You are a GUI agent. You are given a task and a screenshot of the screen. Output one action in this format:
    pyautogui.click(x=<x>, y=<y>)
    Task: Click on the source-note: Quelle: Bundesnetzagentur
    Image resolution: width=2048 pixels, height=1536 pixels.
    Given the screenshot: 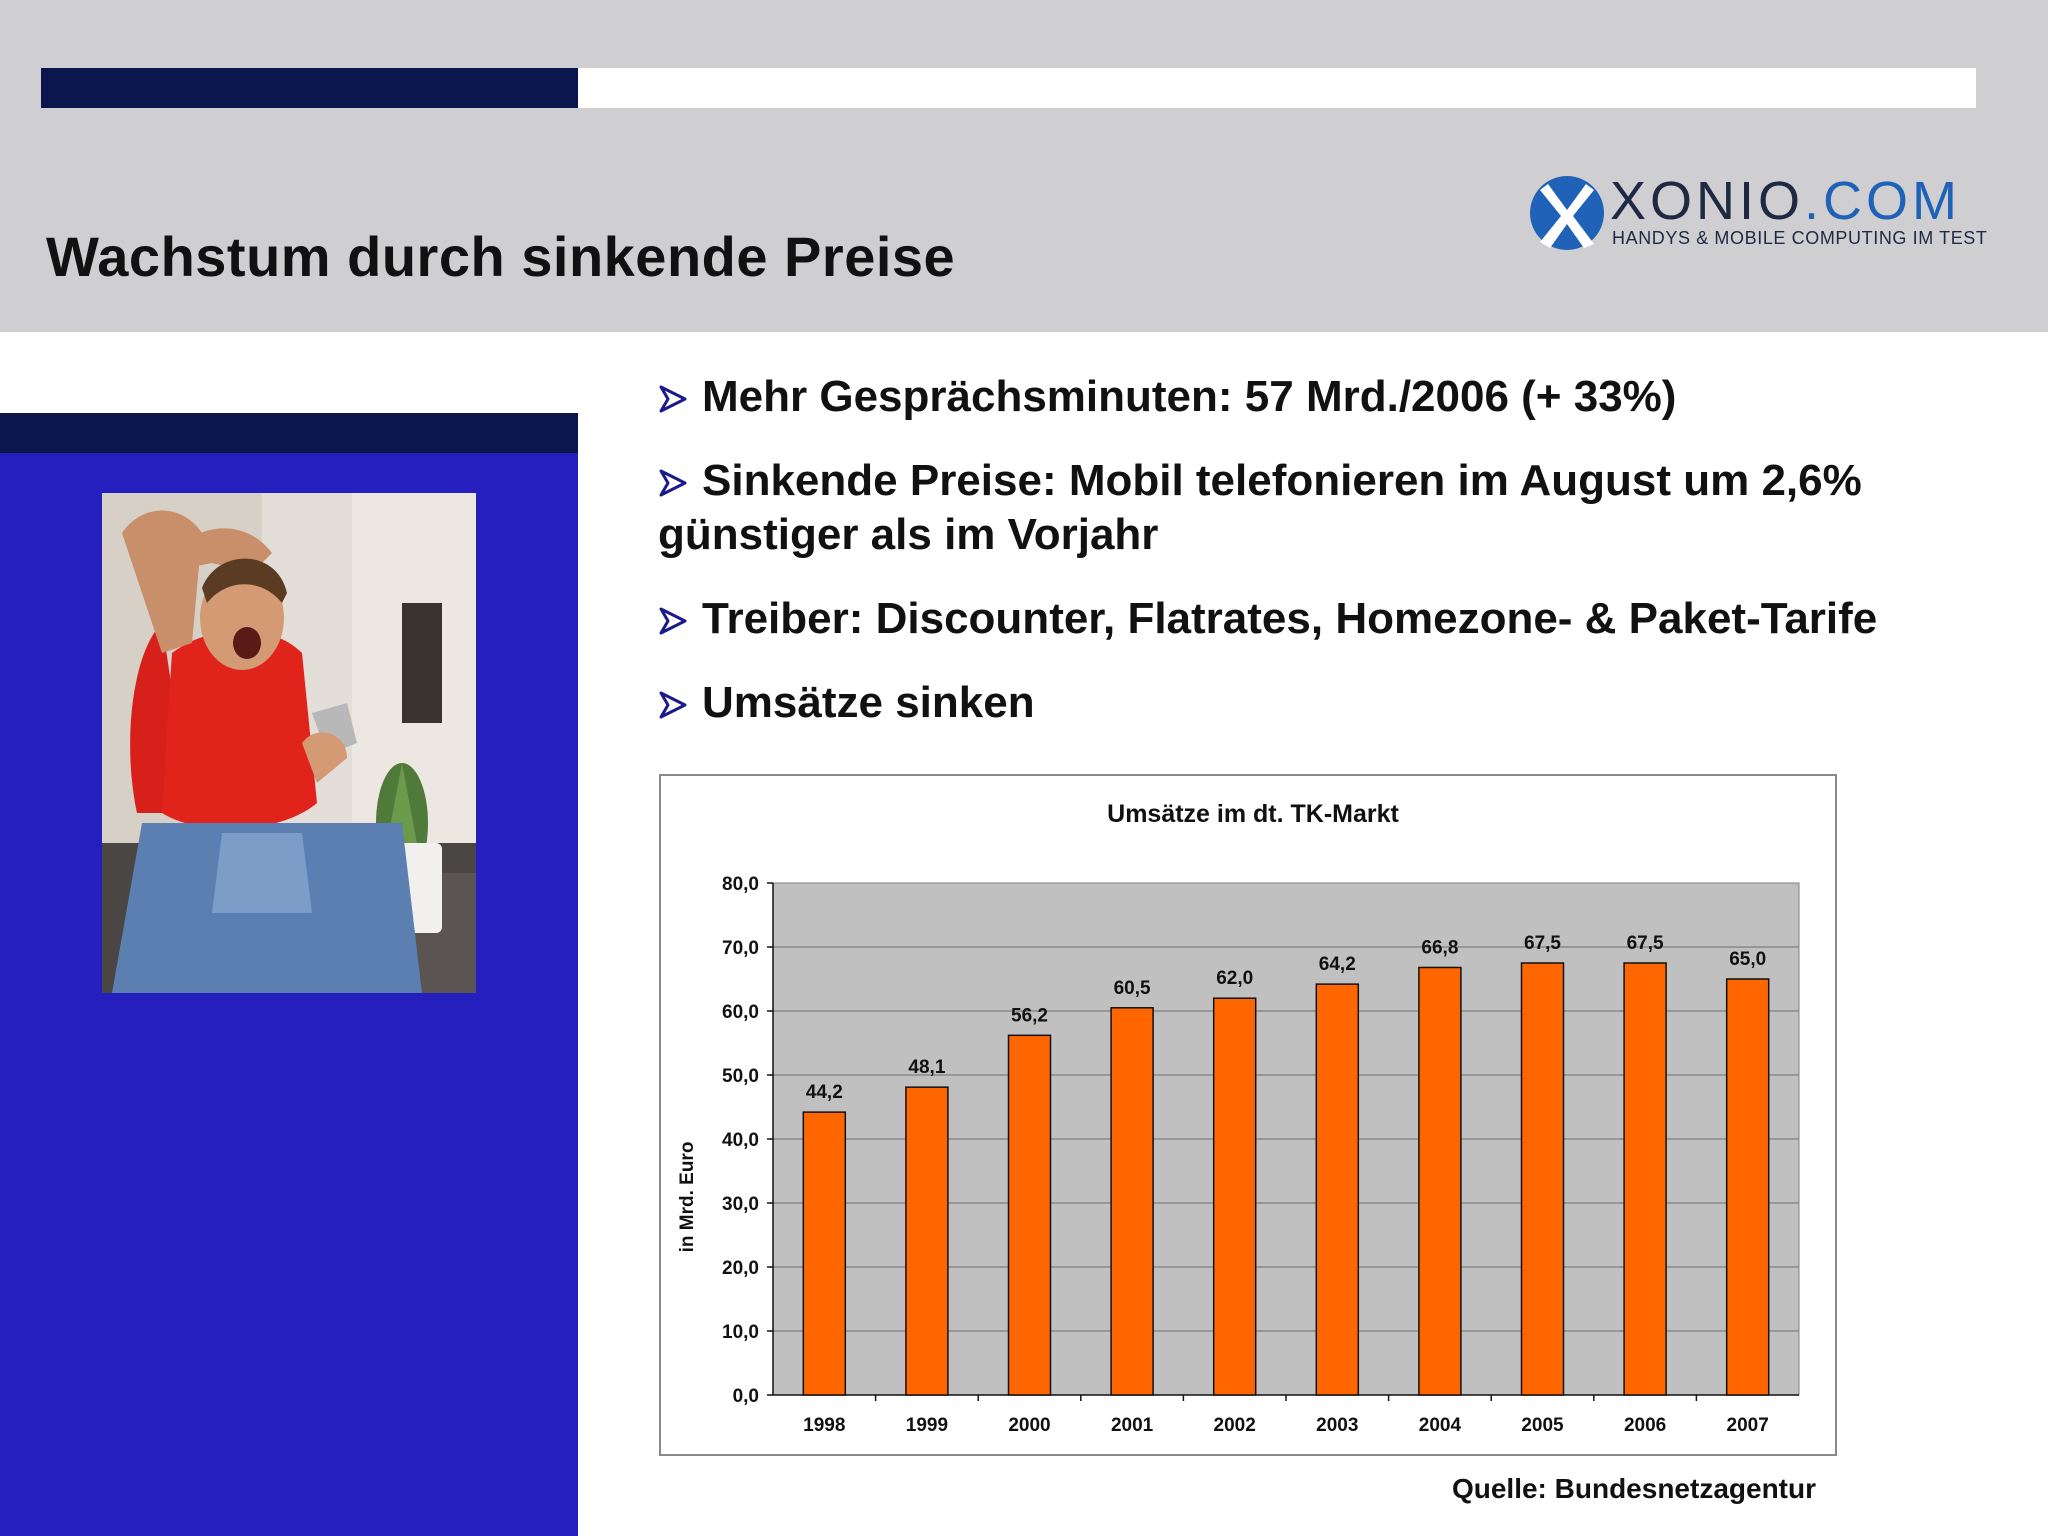 What is the action you would take?
    pyautogui.click(x=1633, y=1488)
    